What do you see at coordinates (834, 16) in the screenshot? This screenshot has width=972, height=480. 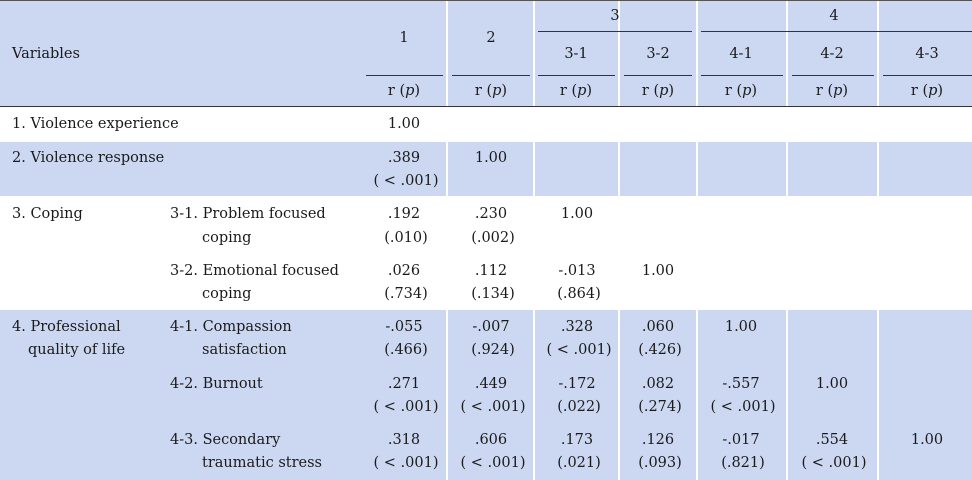 I see `header-group-4: 4` at bounding box center [834, 16].